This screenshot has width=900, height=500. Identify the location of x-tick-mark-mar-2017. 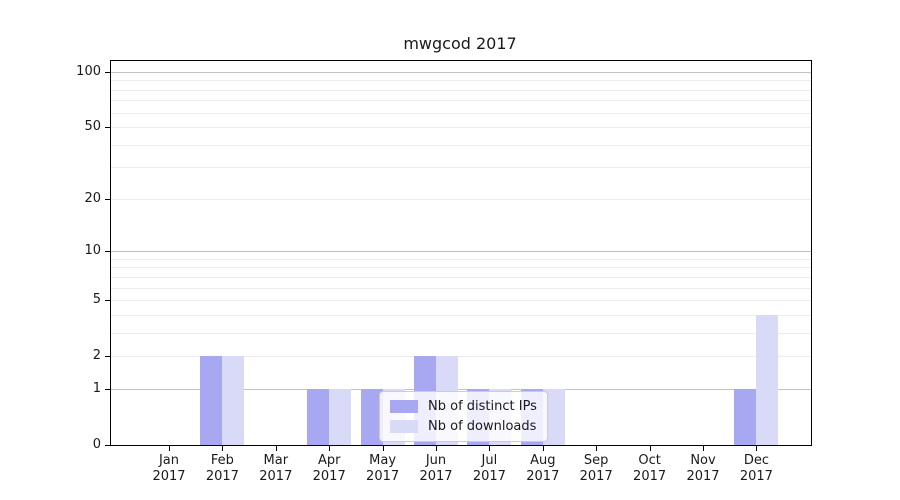
(276, 448).